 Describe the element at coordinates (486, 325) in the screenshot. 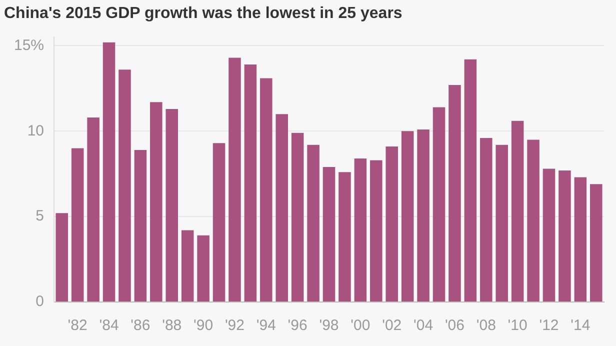

I see `x-tick-label: '08` at that location.